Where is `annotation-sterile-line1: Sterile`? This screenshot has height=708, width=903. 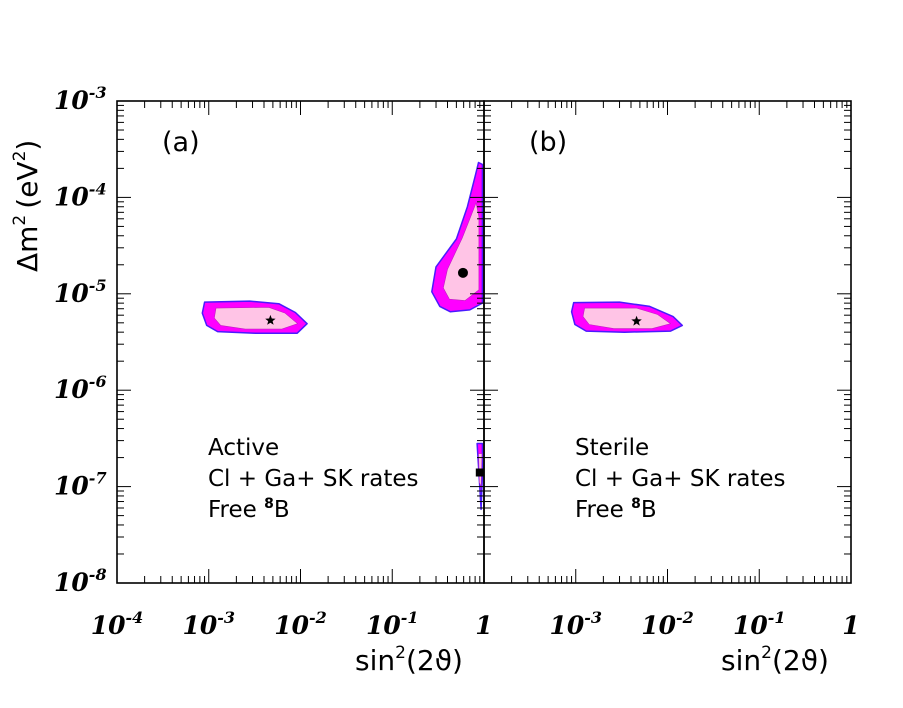
annotation-sterile-line1: Sterile is located at coordinates (612, 448).